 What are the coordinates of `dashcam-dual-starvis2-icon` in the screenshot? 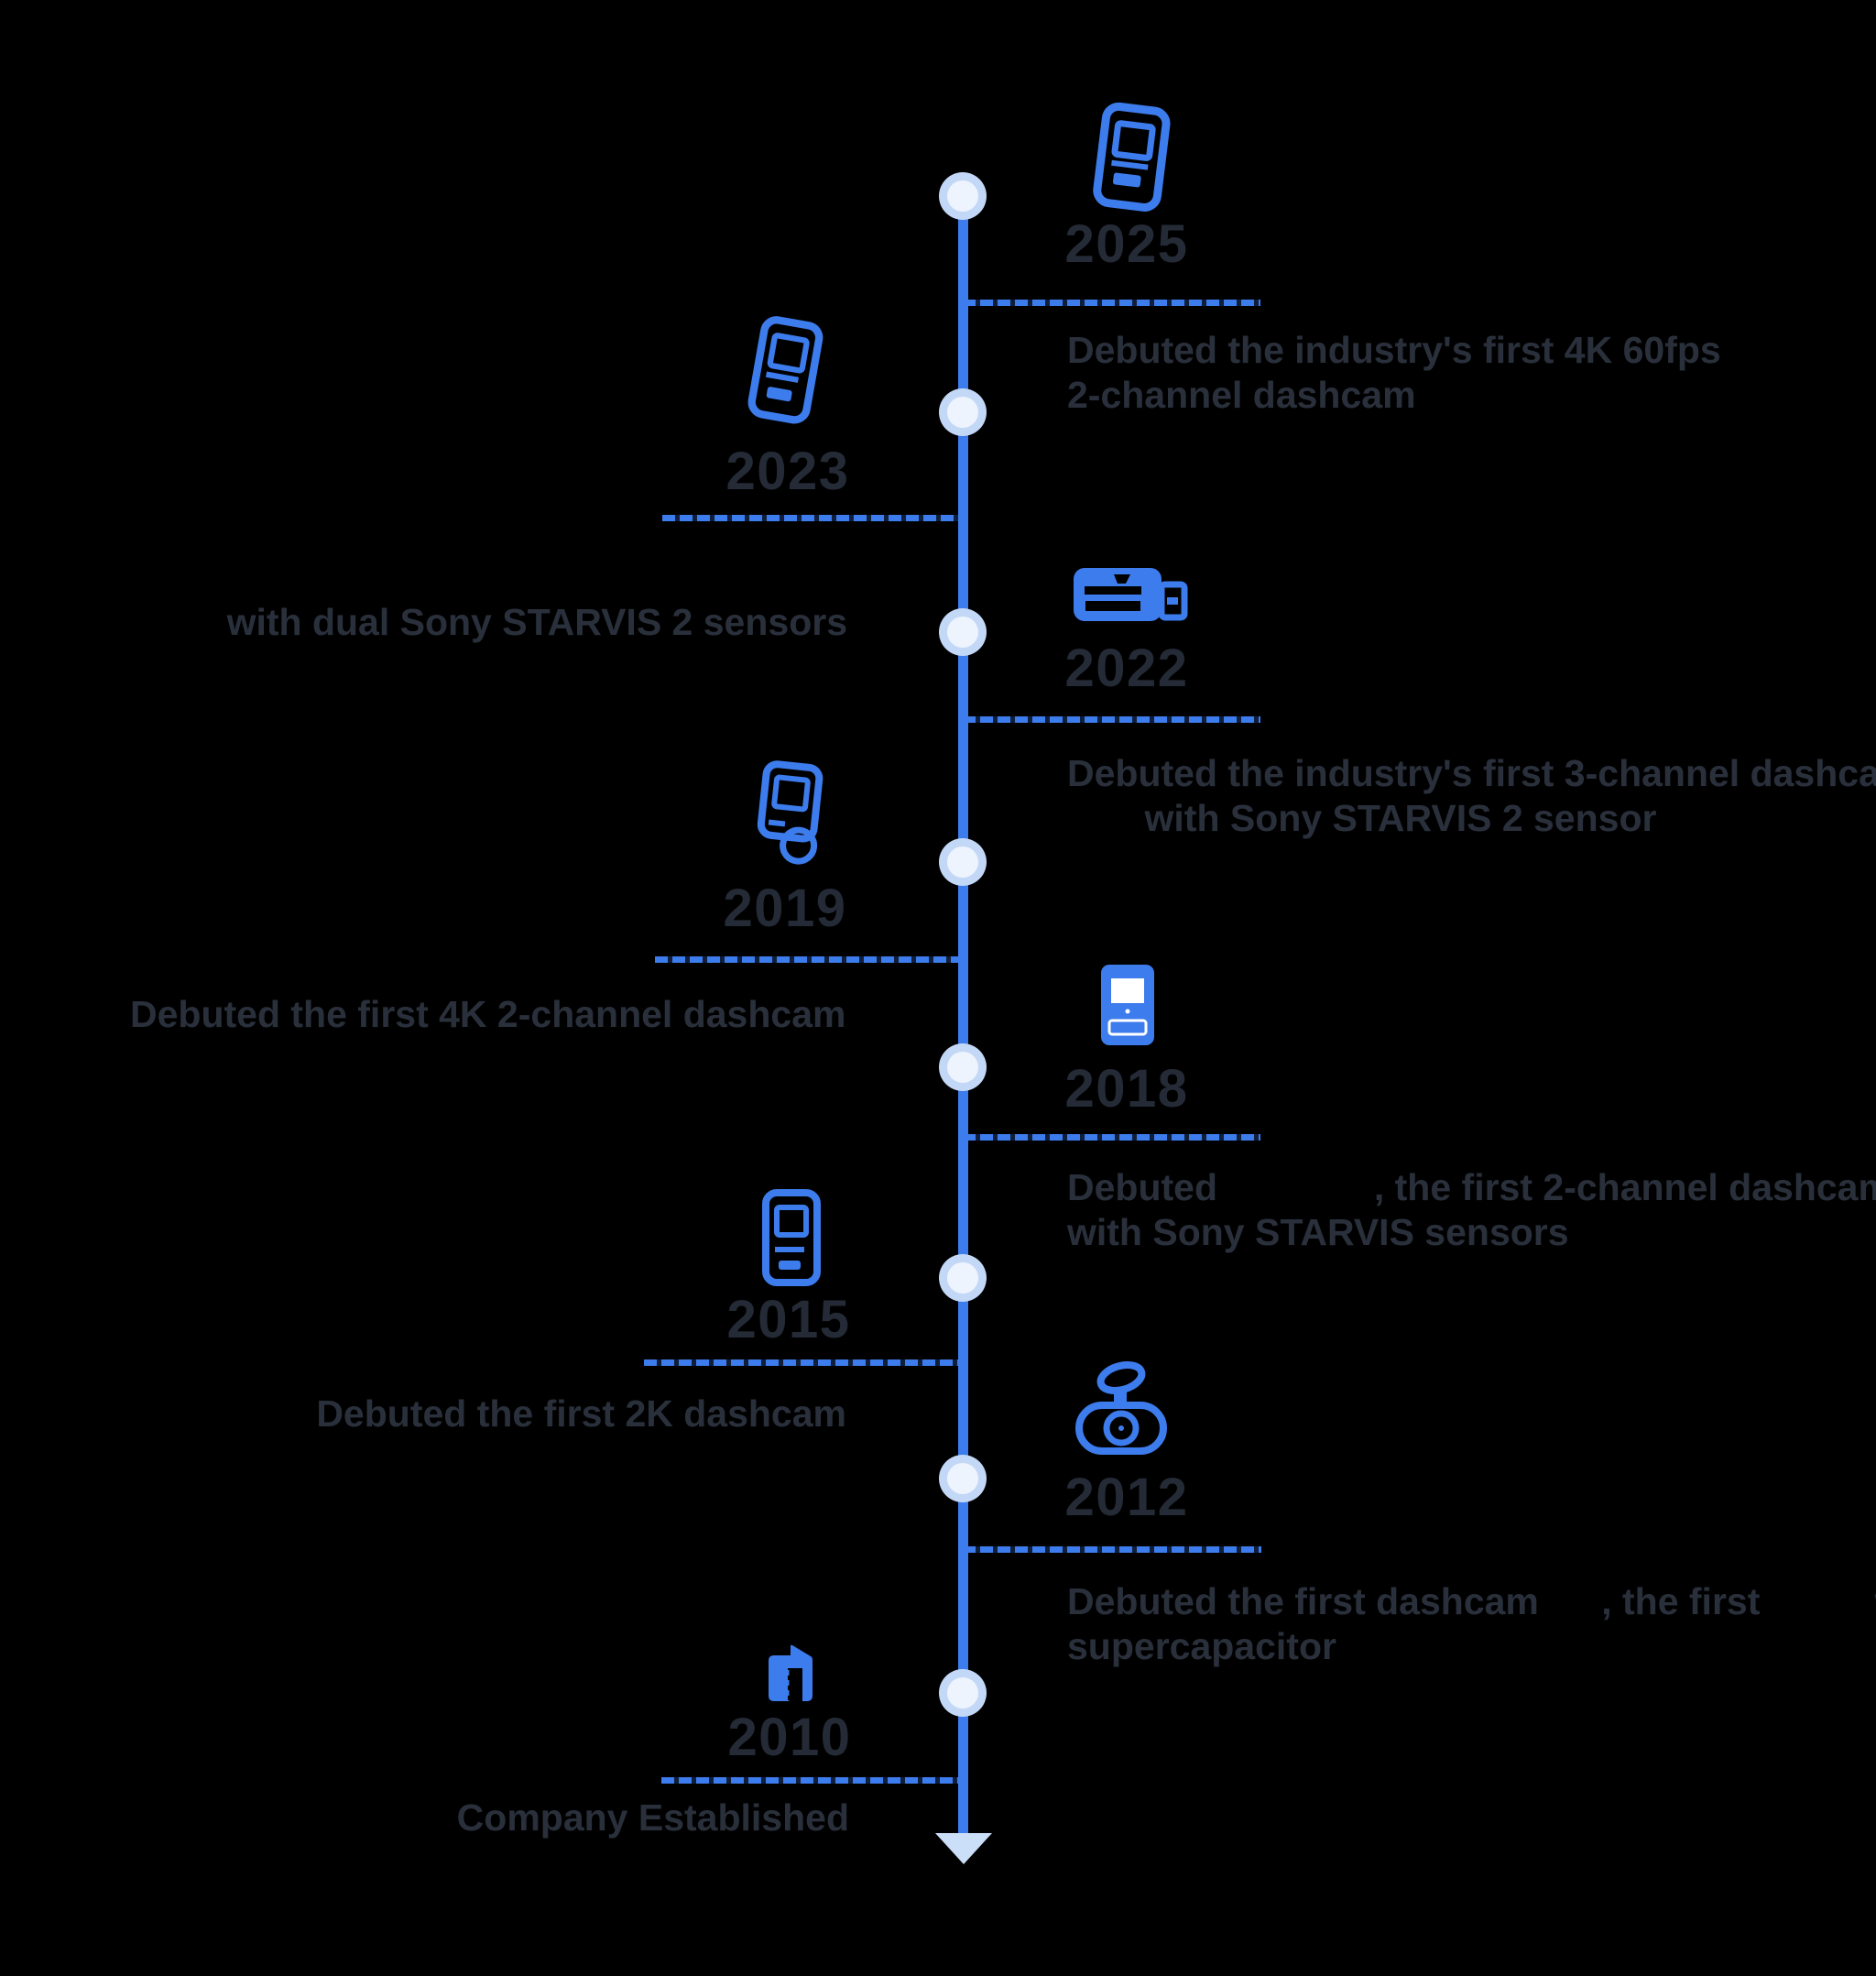 It's located at (785, 370).